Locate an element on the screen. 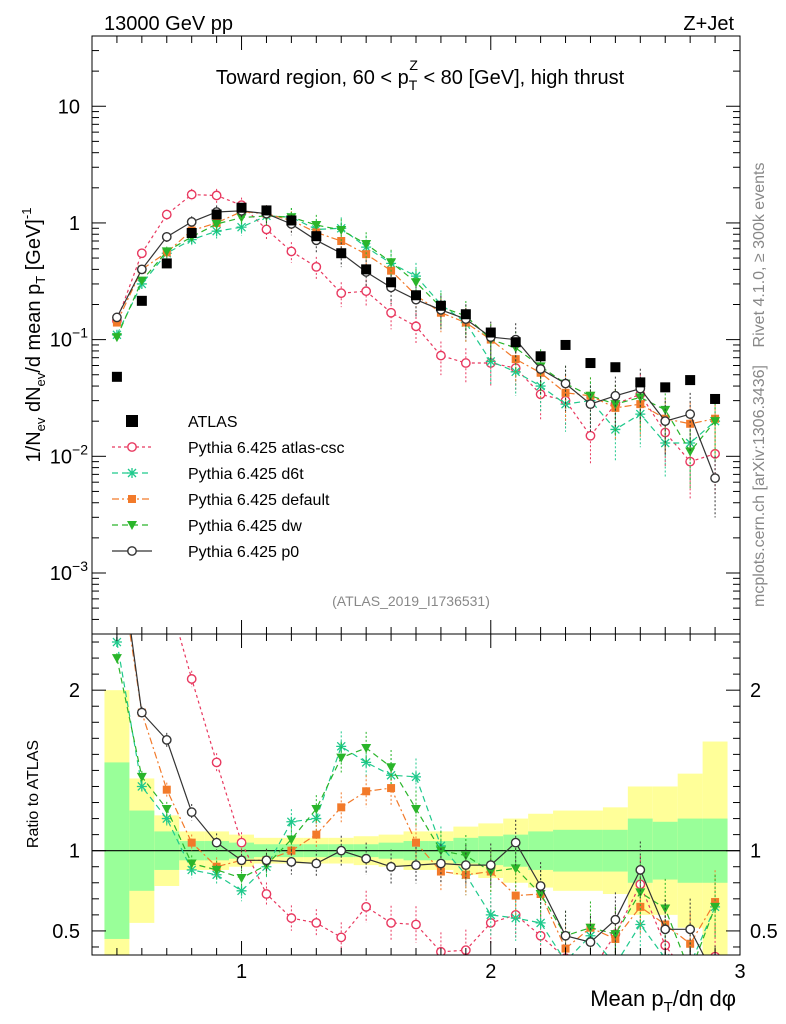 The height and width of the screenshot is (1024, 786). y-tick-label: 10⁻¹ is located at coordinates (69, 338).